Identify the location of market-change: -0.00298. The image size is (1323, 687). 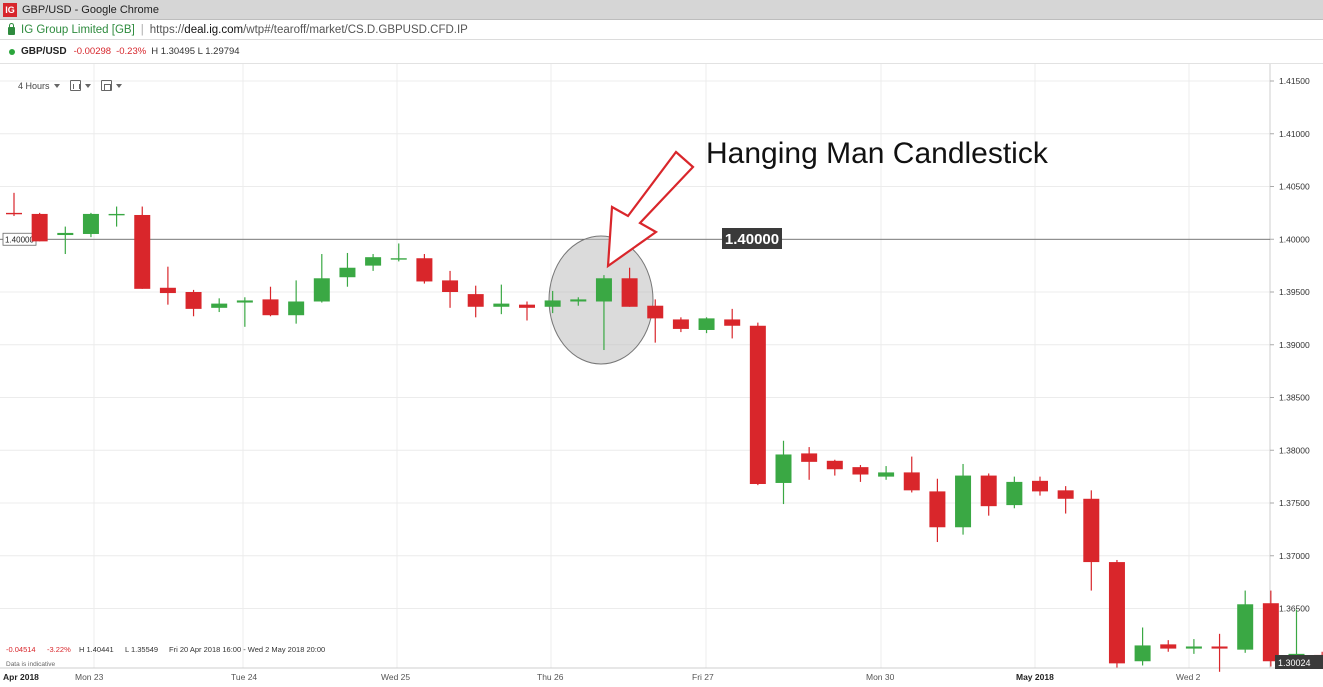
(92, 51).